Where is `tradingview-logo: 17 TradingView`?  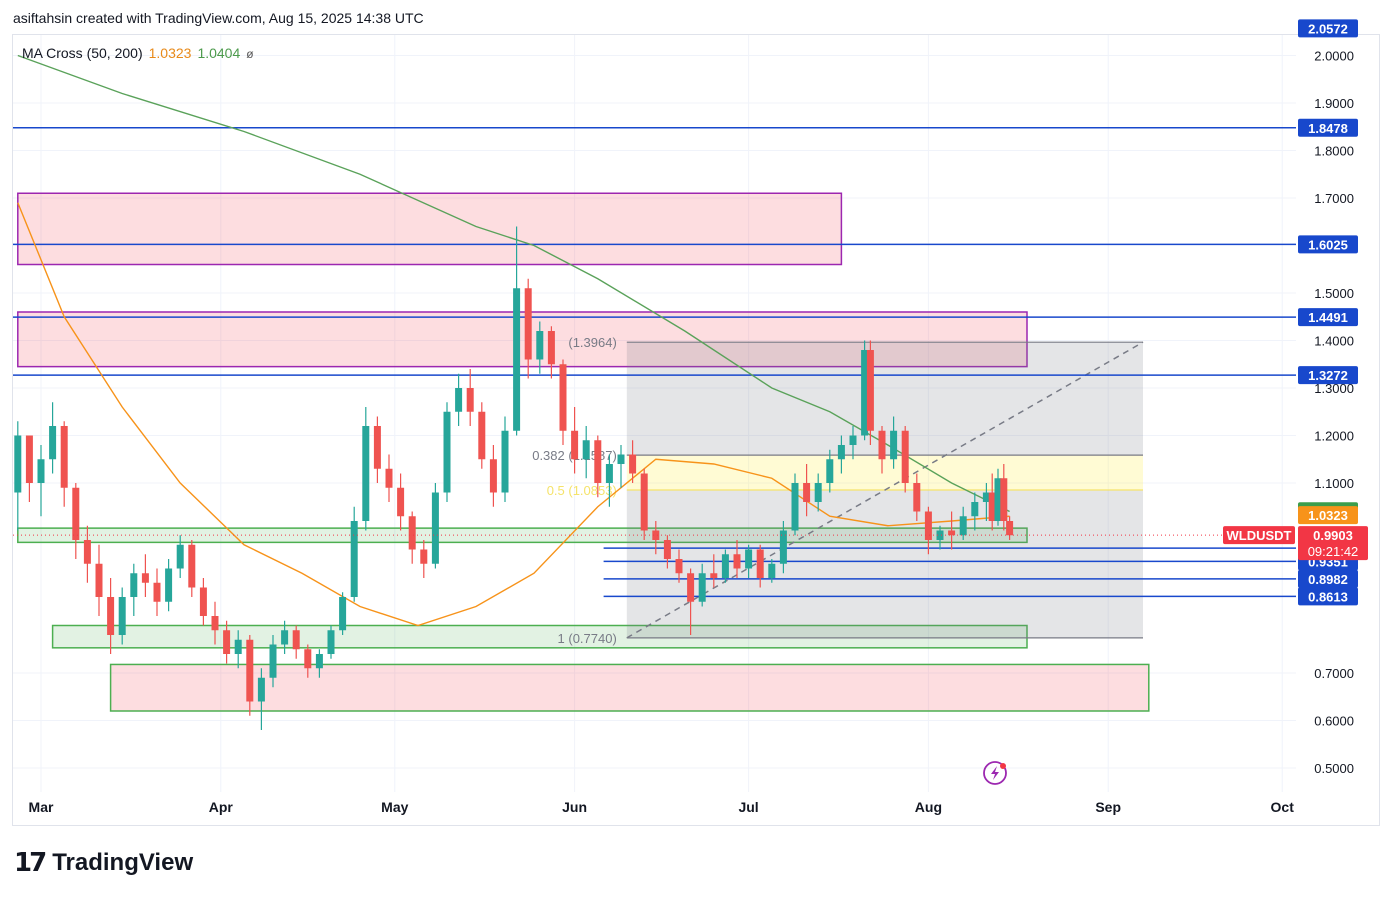
tradingview-logo: 17 TradingView is located at coordinates (103, 863).